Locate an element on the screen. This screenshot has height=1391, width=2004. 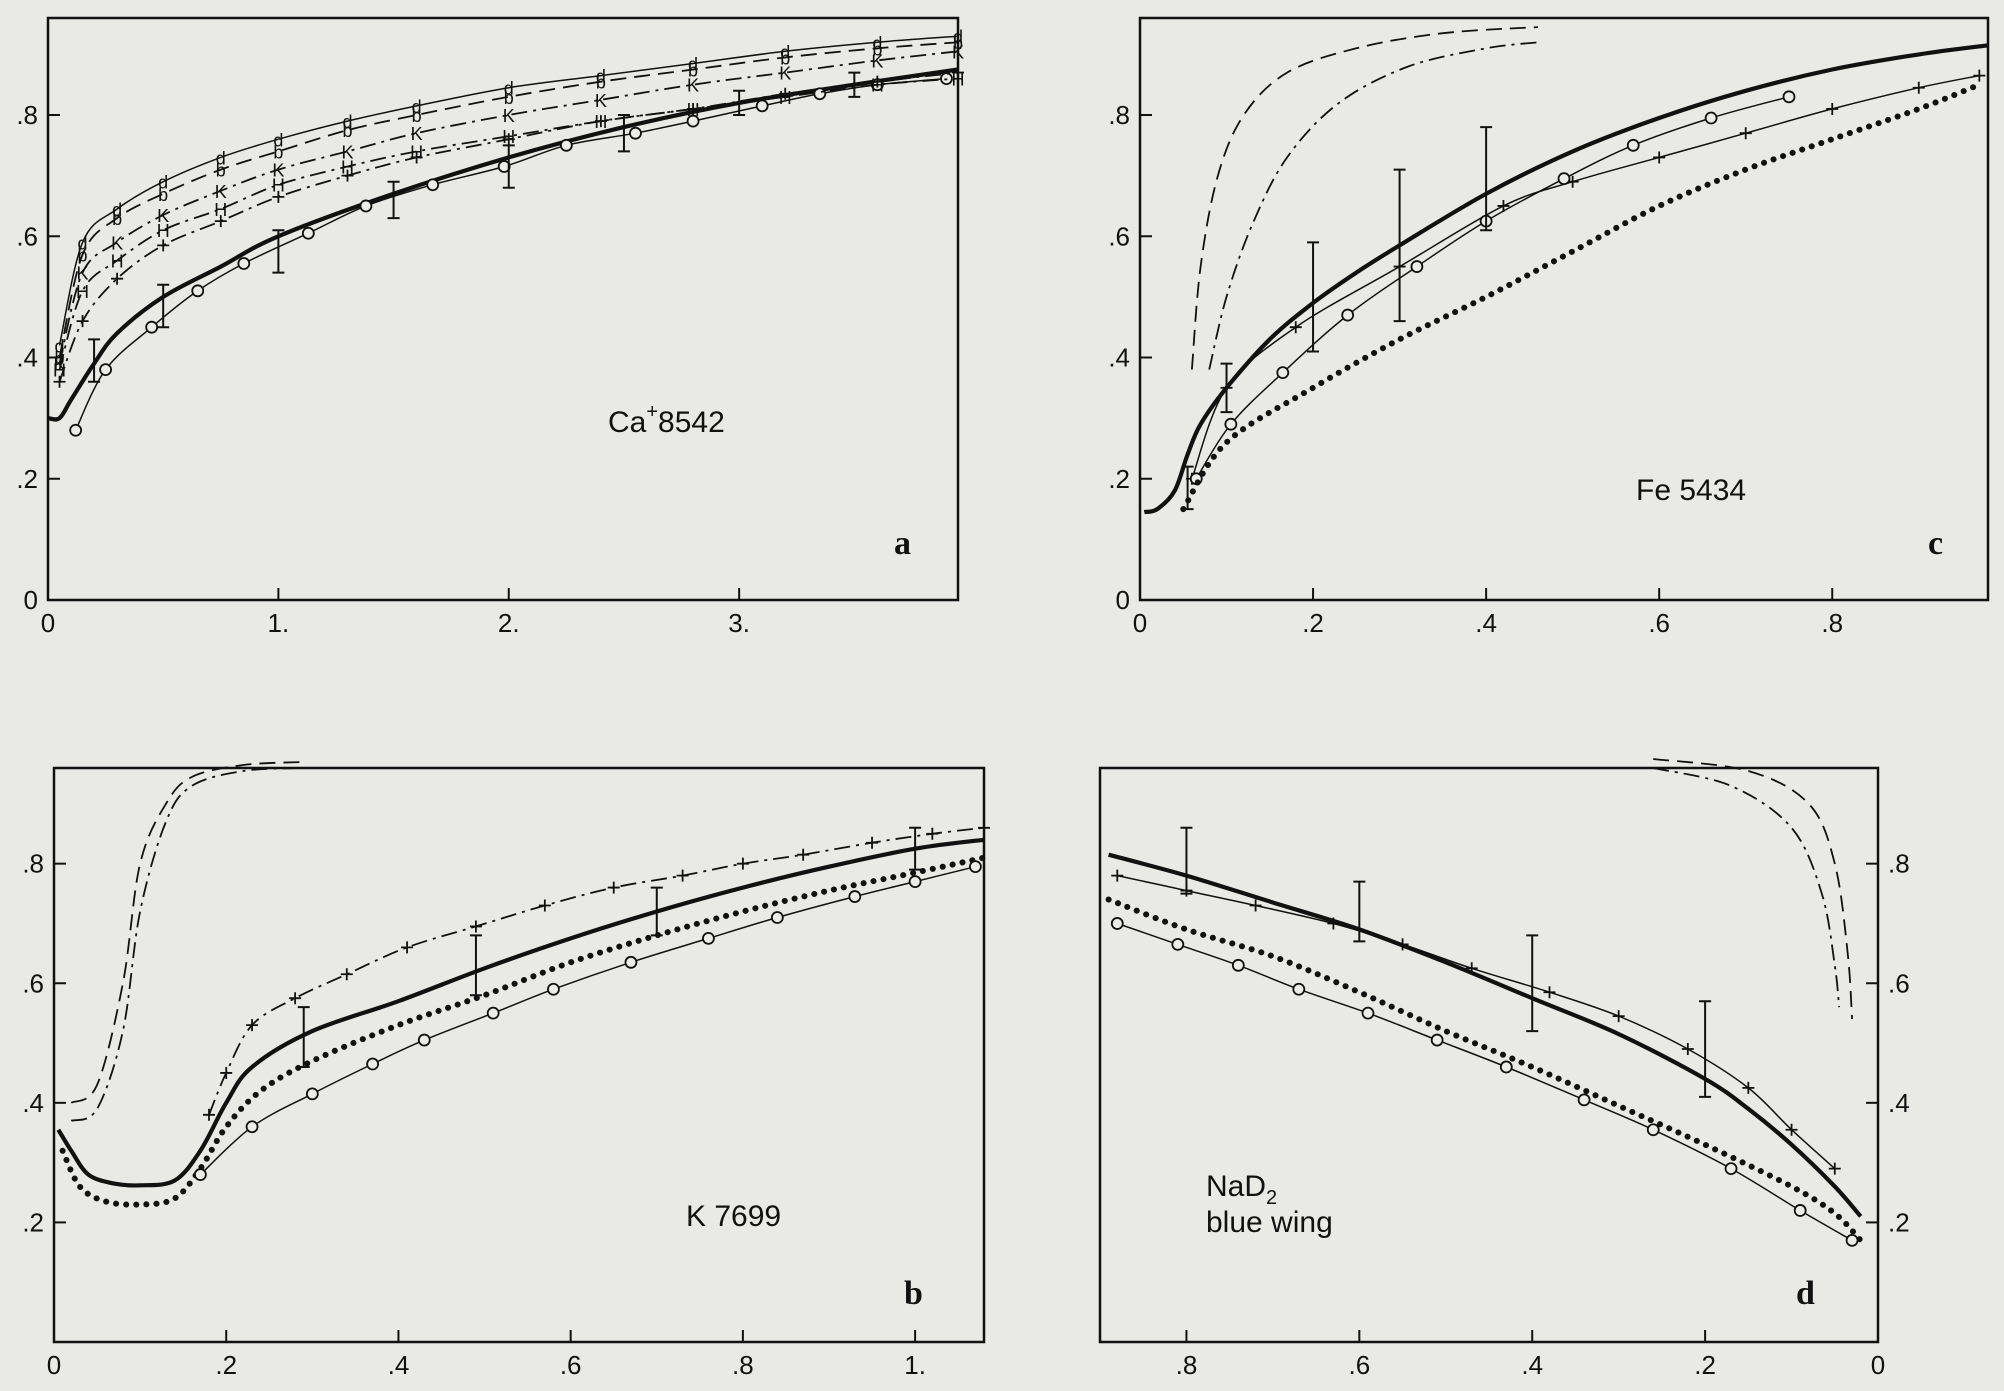
panel-d-title: NaD2 is located at coordinates (1241, 1189).